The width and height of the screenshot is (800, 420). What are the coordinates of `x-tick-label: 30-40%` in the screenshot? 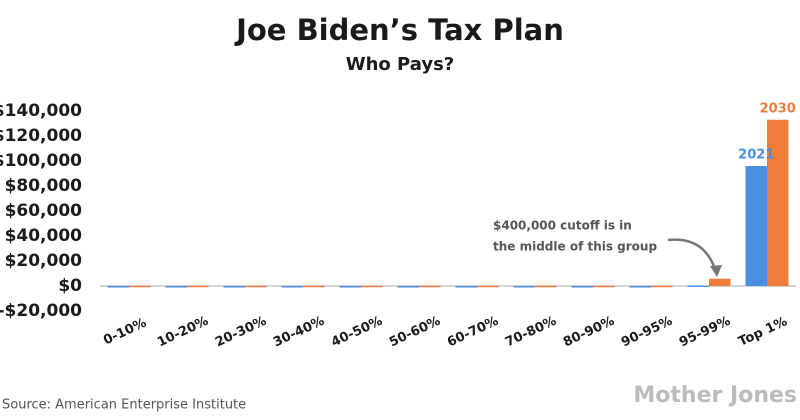 It's located at (299, 332).